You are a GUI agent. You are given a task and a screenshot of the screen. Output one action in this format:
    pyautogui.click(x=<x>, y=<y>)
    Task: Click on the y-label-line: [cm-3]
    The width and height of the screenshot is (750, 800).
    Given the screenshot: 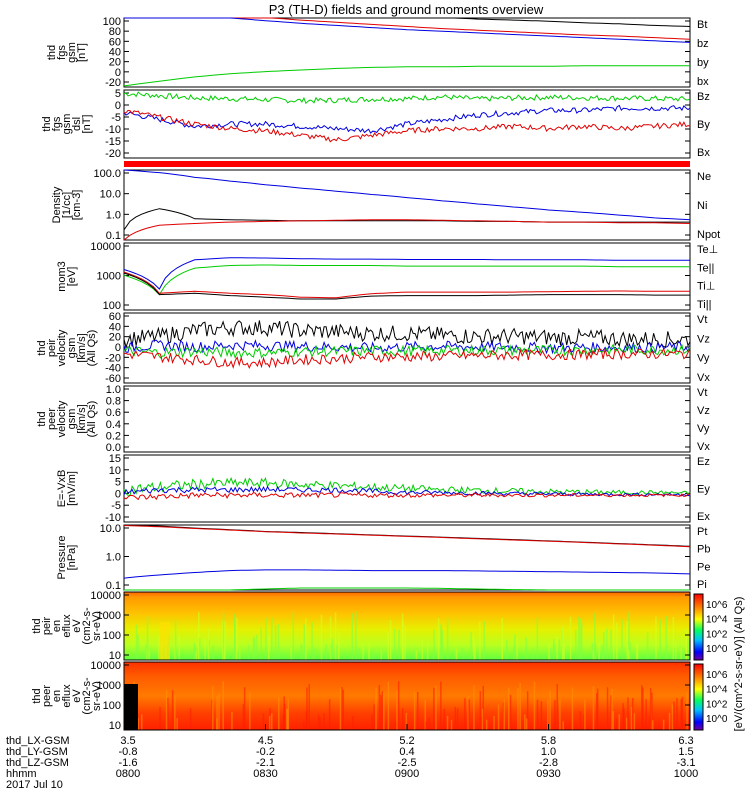 What is the action you would take?
    pyautogui.click(x=77, y=205)
    